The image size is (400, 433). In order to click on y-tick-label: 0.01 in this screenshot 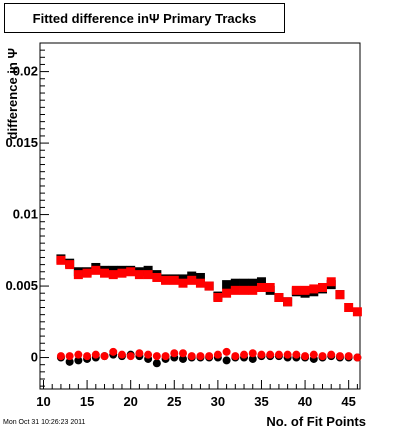, I will do `click(25, 214)`.